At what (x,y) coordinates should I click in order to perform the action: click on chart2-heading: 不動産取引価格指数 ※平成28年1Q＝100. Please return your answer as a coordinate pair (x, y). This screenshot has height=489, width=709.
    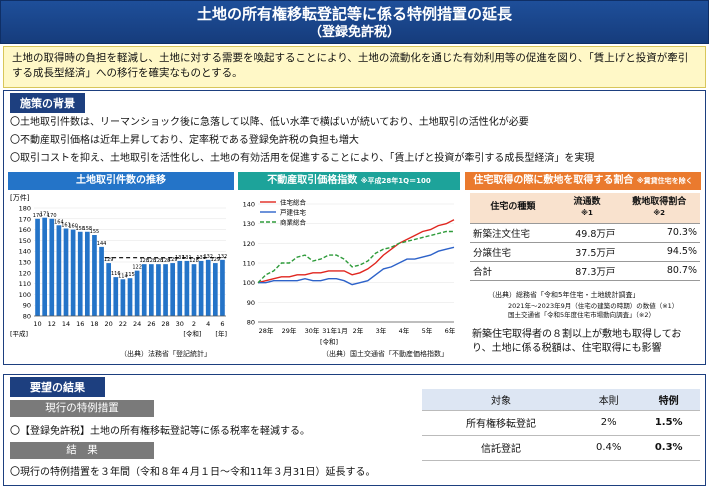
    Looking at the image, I should click on (349, 181).